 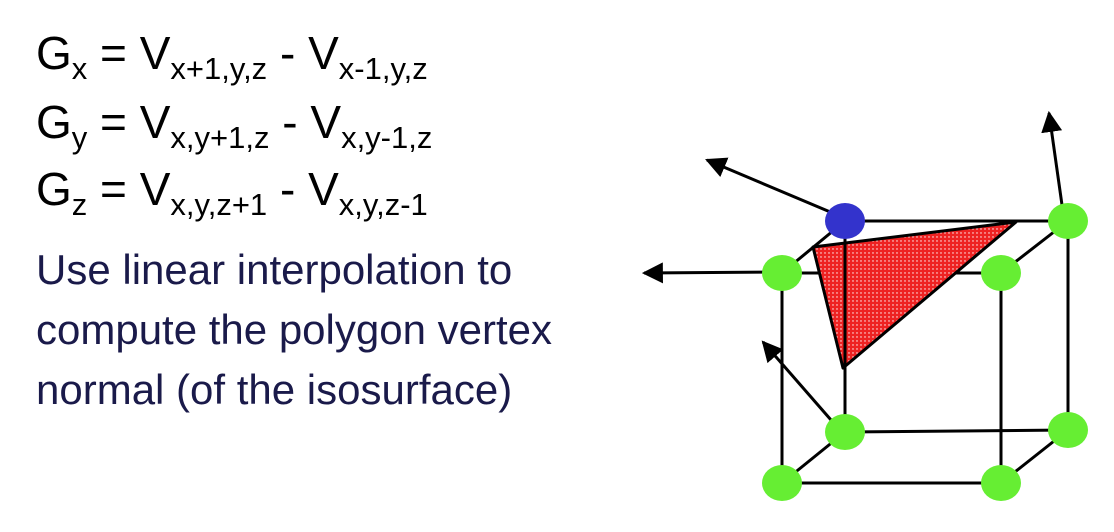 I want to click on eq-lhs-sub: y, so click(x=79, y=137).